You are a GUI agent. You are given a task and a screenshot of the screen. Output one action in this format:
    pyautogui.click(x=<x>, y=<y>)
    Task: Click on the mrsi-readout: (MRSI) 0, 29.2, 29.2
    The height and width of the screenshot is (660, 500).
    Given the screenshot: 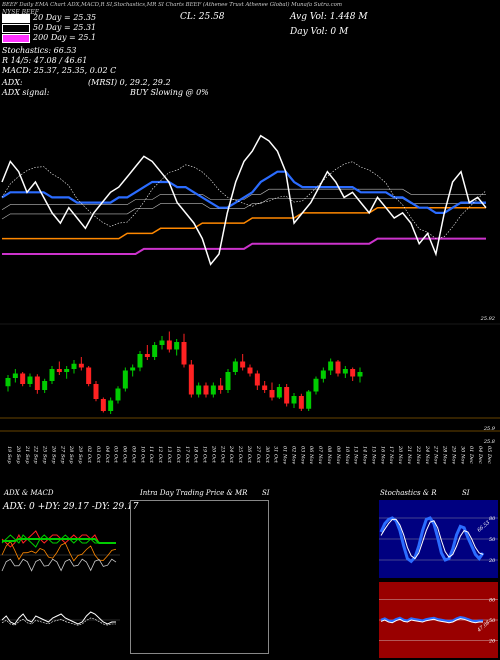 What is the action you would take?
    pyautogui.click(x=129, y=82)
    